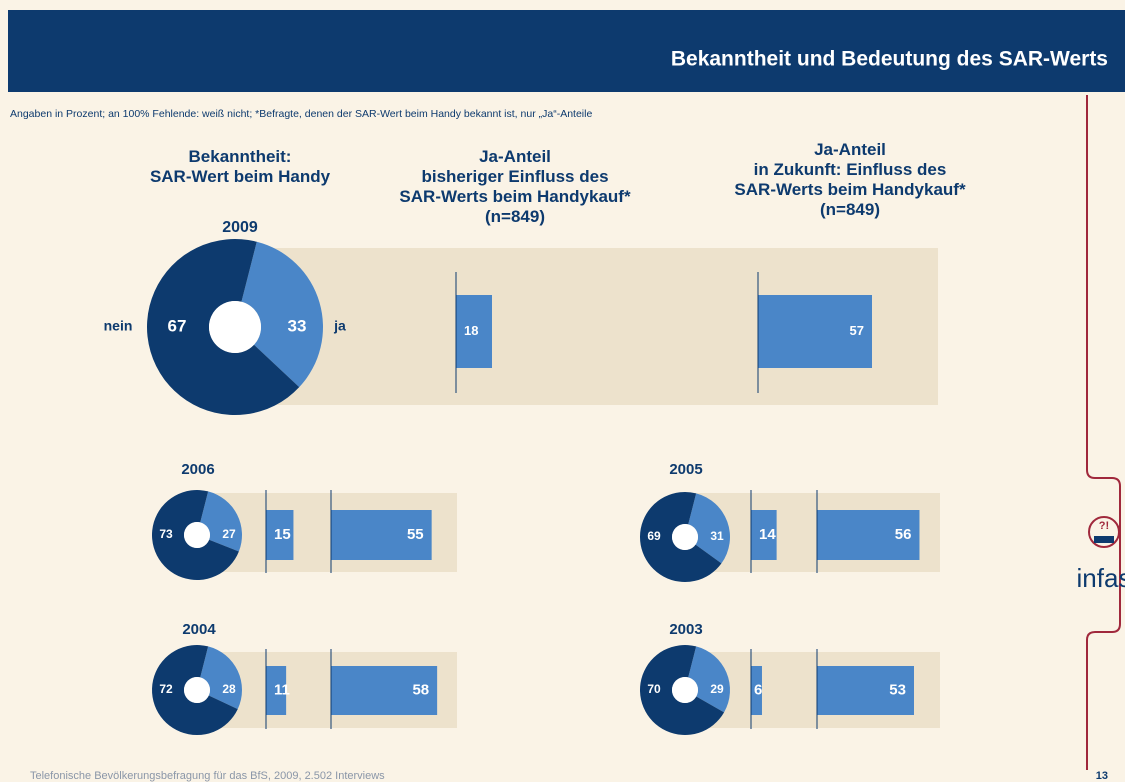 This screenshot has width=1125, height=782. I want to click on pie-category: ja, so click(339, 326).